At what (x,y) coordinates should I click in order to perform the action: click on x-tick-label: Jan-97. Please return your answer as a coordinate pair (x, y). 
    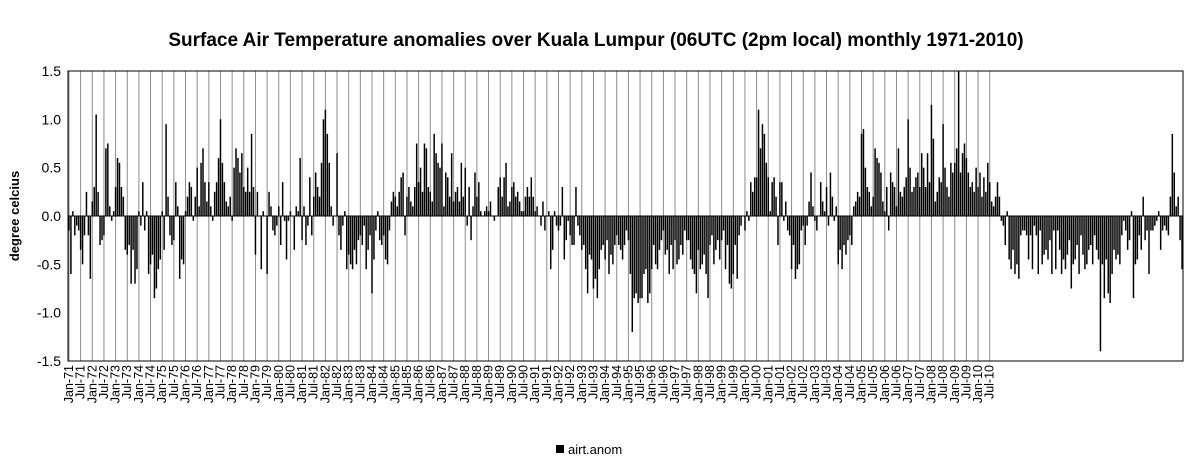
    Looking at the image, I should click on (675, 384).